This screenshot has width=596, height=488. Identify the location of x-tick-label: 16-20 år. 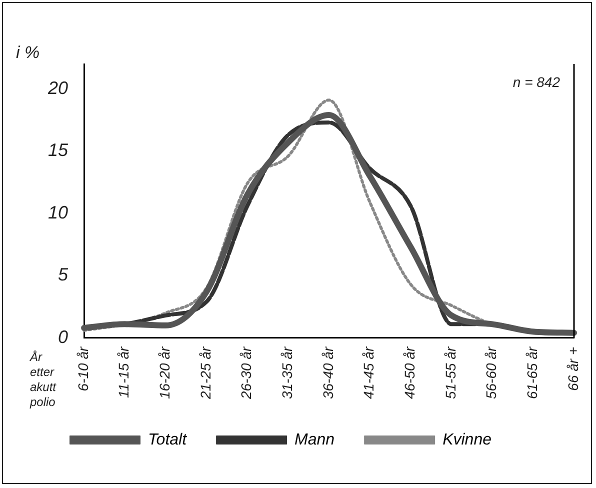
(164, 373).